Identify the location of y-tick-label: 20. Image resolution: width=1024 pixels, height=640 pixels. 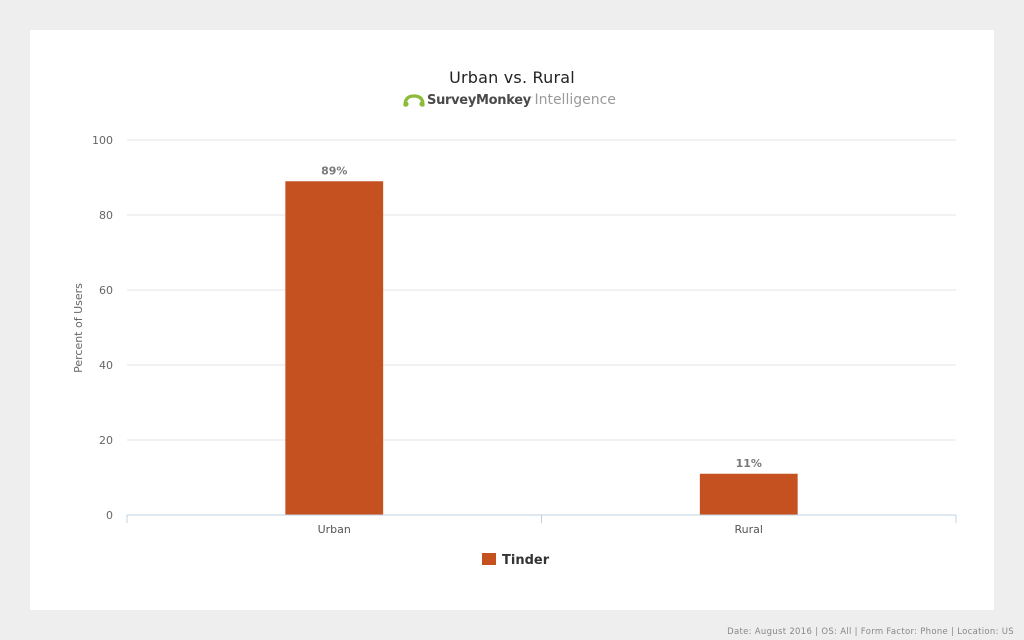
(106, 440).